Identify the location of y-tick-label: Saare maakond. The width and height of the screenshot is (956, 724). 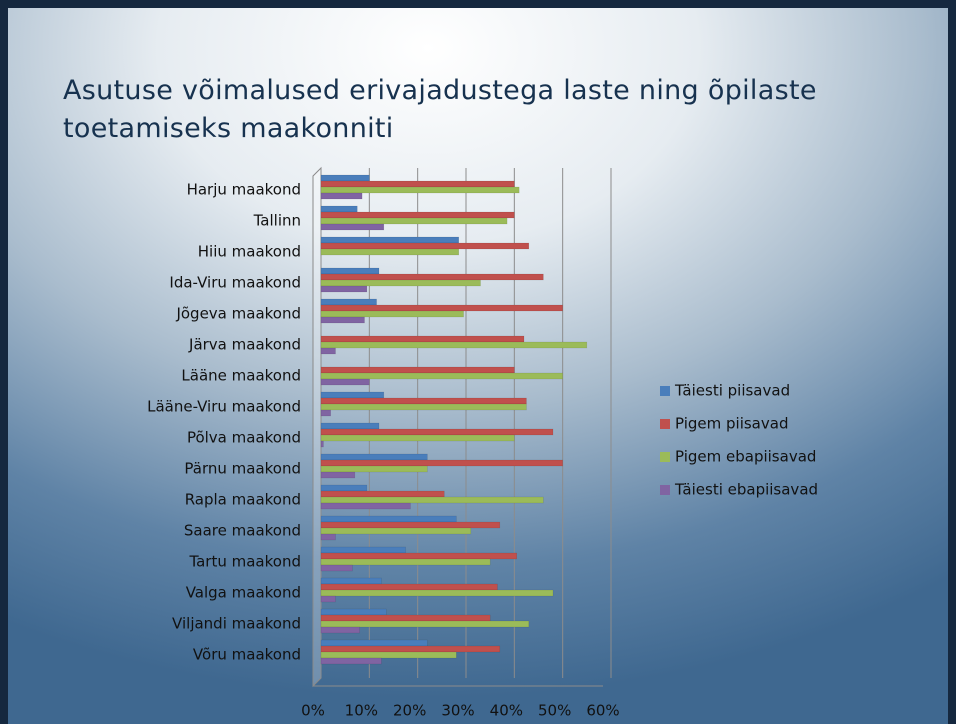
(242, 531).